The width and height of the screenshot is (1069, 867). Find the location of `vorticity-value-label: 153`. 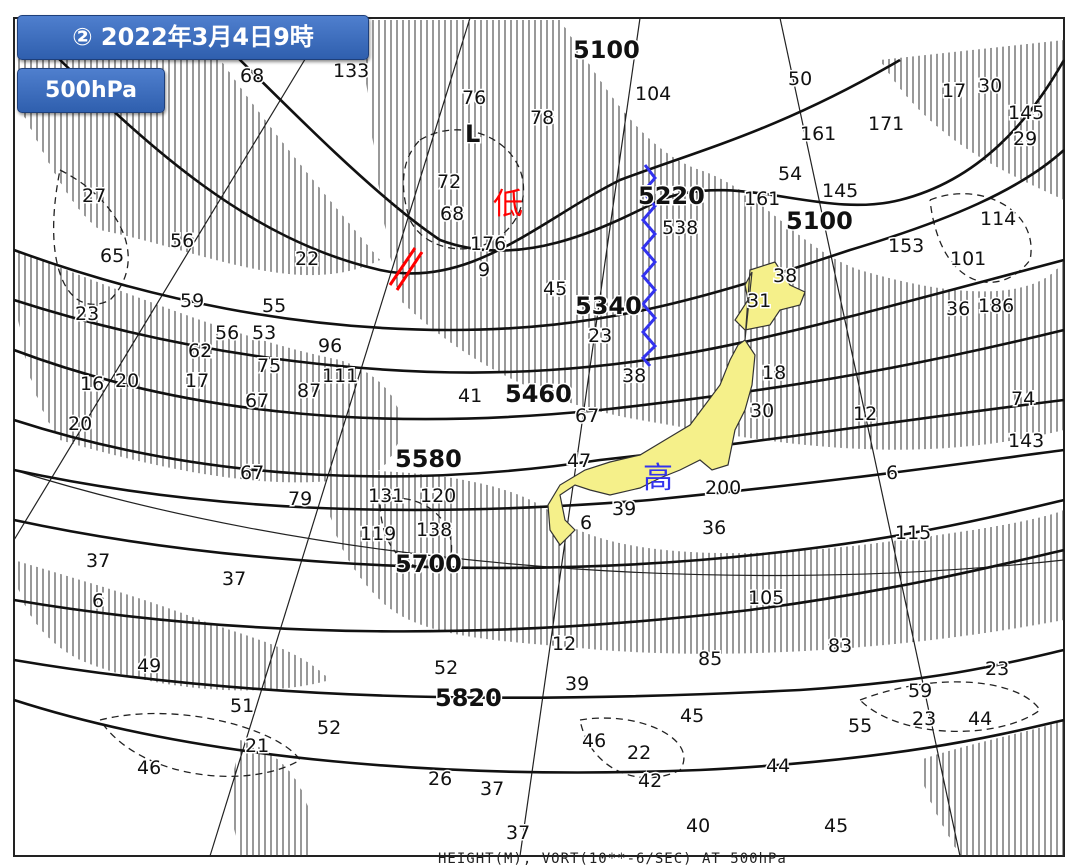

vorticity-value-label: 153 is located at coordinates (906, 246).